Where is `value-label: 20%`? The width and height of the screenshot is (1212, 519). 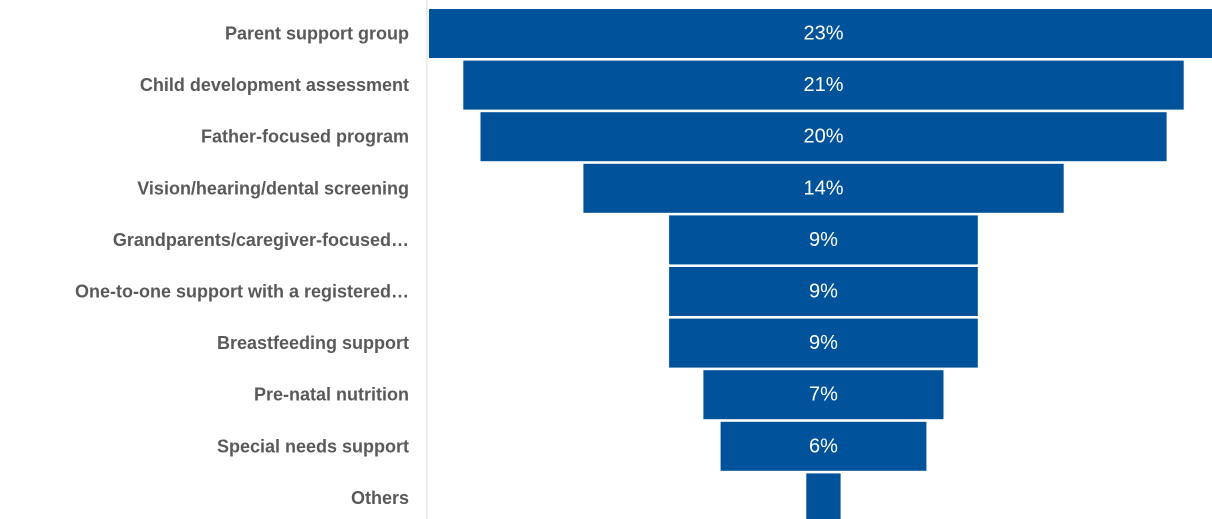 value-label: 20% is located at coordinates (823, 137).